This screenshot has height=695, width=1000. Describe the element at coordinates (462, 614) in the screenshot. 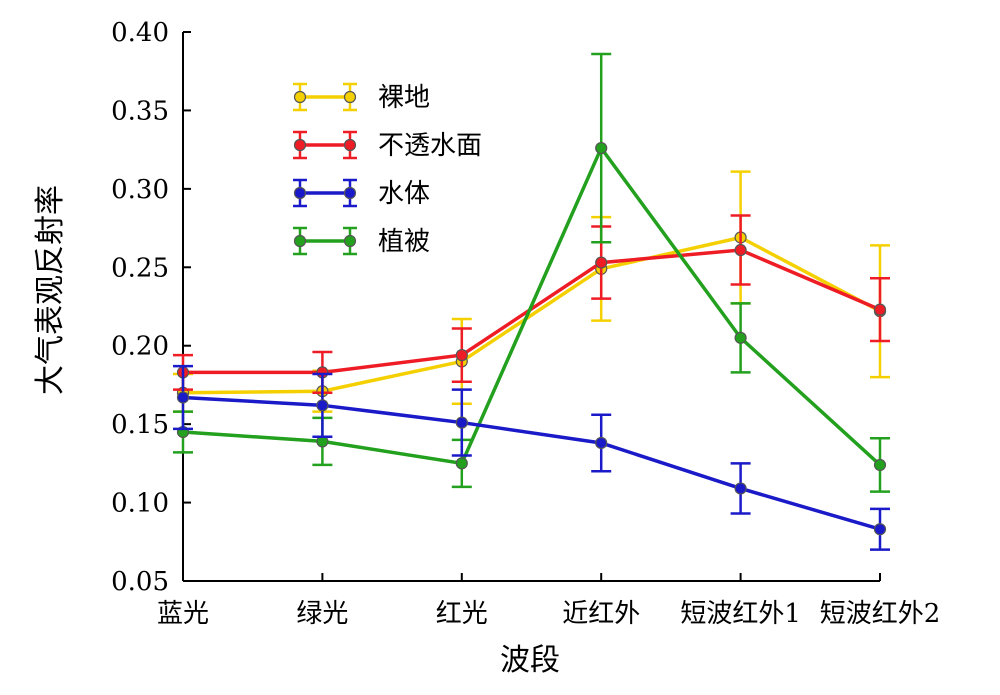

I see `x-tick-label: 红光` at that location.